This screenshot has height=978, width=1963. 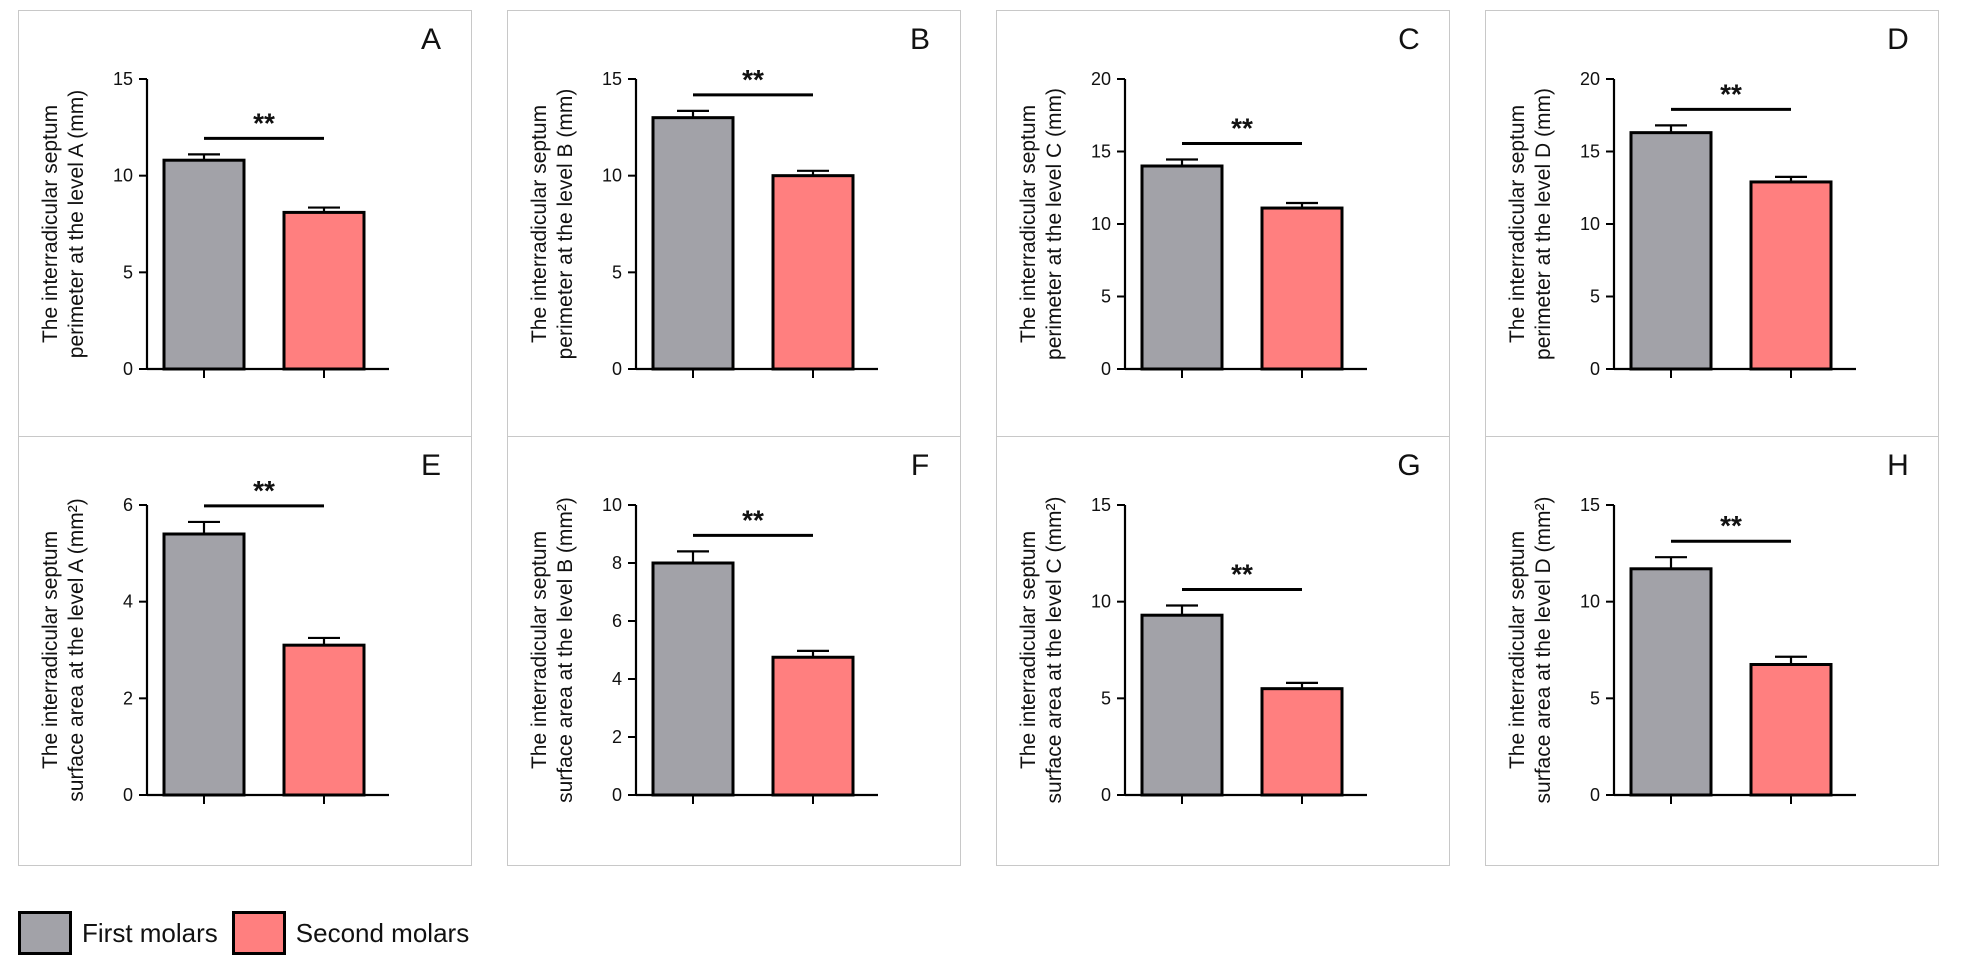 What do you see at coordinates (617, 621) in the screenshot?
I see `y-tick-label: 6` at bounding box center [617, 621].